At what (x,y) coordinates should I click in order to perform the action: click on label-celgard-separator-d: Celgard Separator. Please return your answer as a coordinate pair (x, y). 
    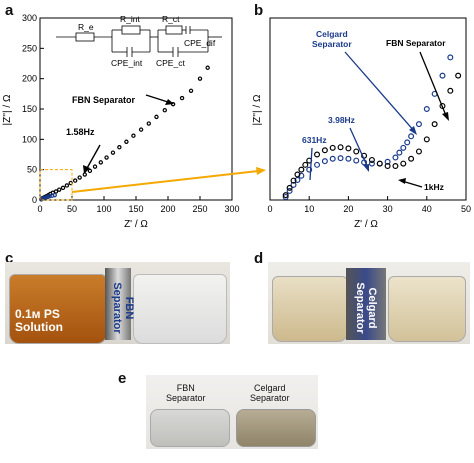
    Looking at the image, I should click on (366, 308).